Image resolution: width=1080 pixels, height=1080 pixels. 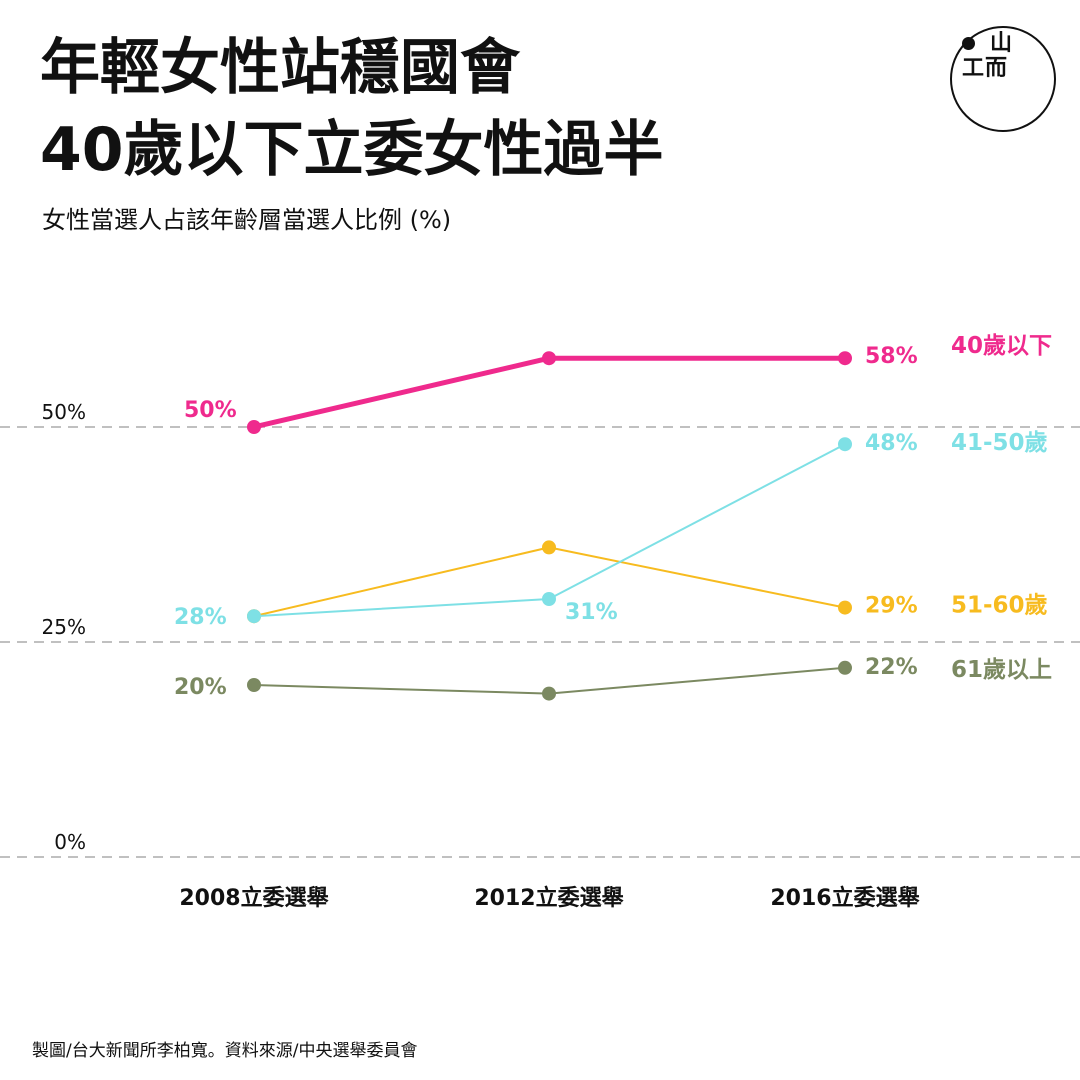 What do you see at coordinates (200, 617) in the screenshot?
I see `data-label: 28%` at bounding box center [200, 617].